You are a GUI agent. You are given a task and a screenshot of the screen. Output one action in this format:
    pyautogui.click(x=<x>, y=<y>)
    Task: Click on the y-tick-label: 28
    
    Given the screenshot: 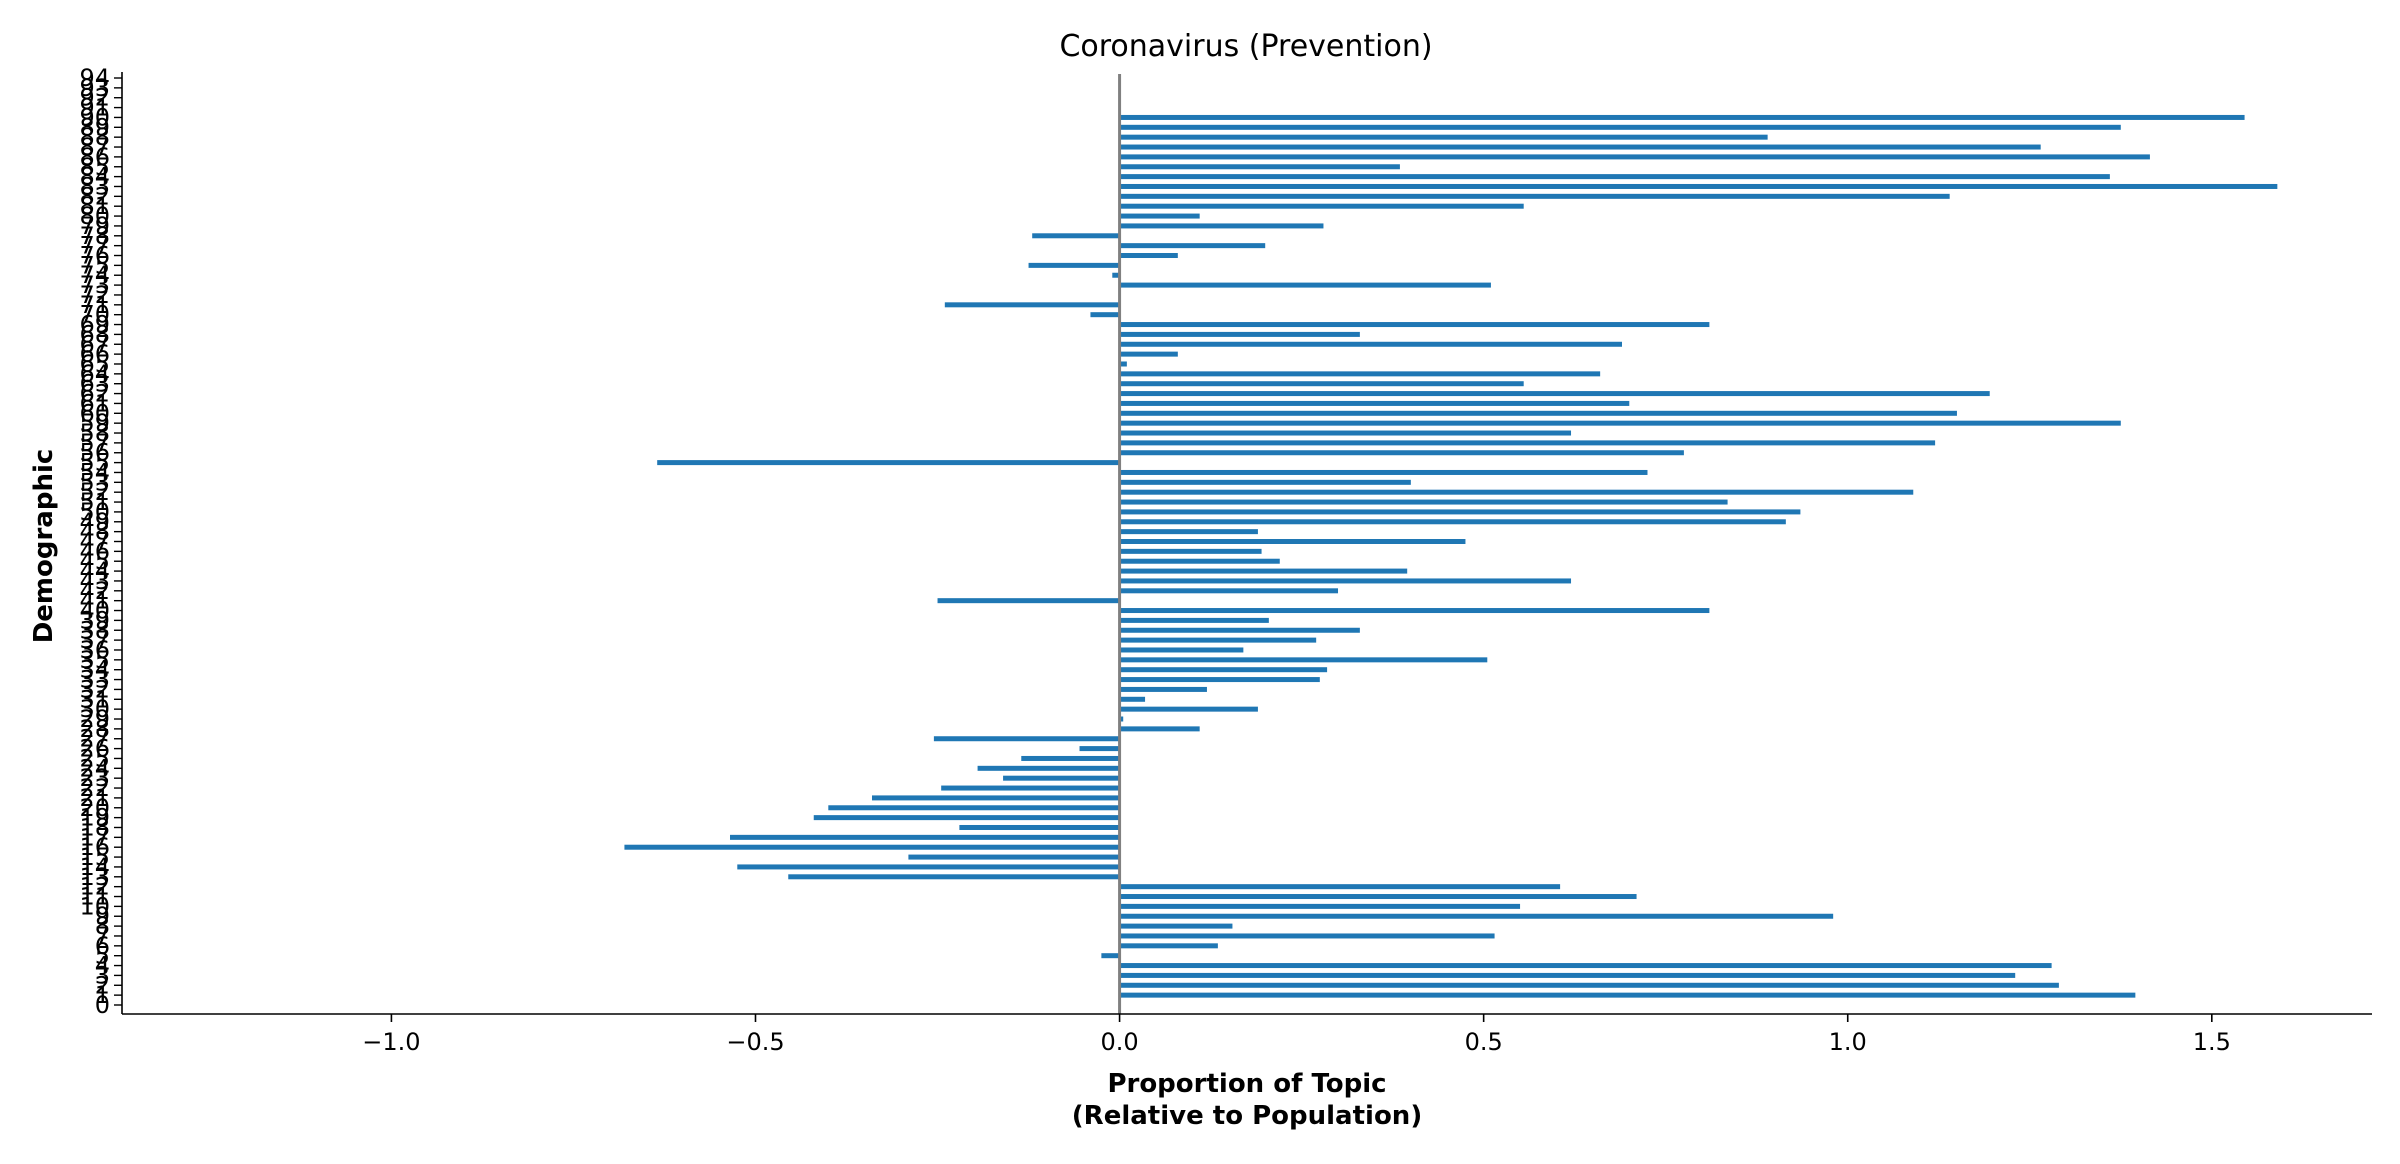 What is the action you would take?
    pyautogui.click(x=94, y=729)
    